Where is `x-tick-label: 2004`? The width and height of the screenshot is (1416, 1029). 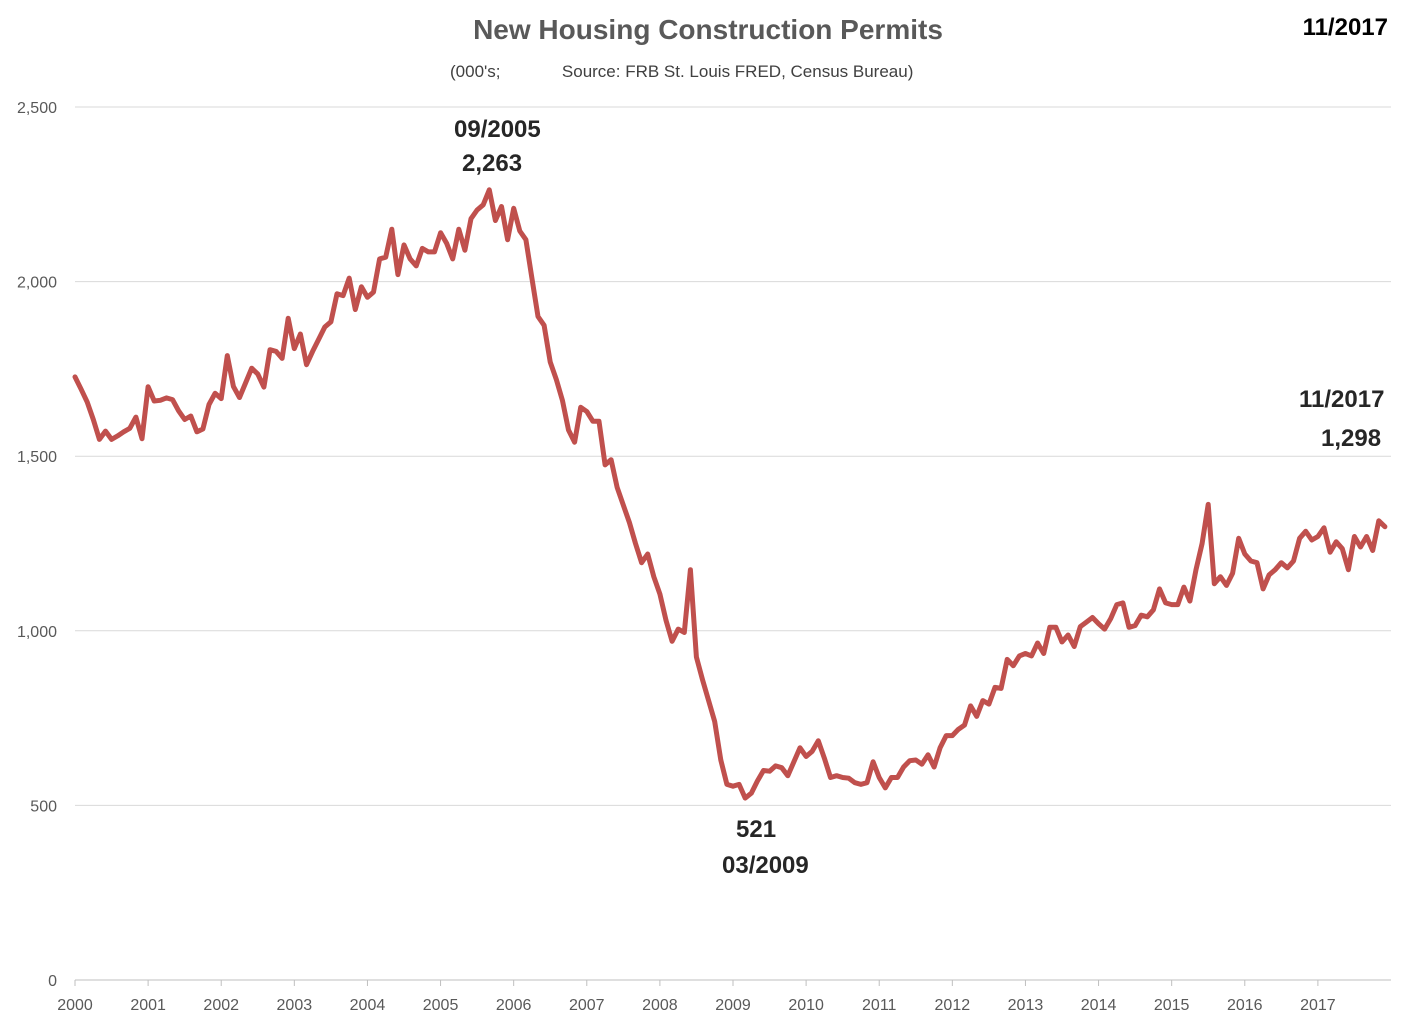
x-tick-label: 2004 is located at coordinates (368, 1005).